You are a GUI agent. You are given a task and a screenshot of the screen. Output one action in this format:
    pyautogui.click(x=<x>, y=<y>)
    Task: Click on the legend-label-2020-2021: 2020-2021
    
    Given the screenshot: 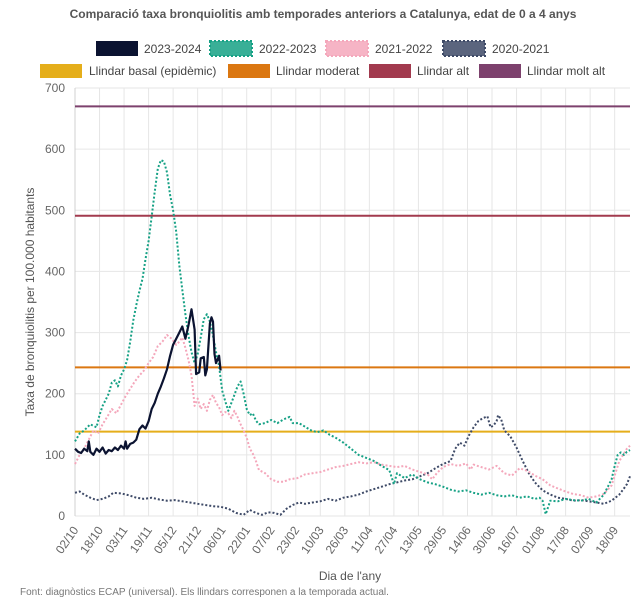 What is the action you would take?
    pyautogui.click(x=521, y=49)
    